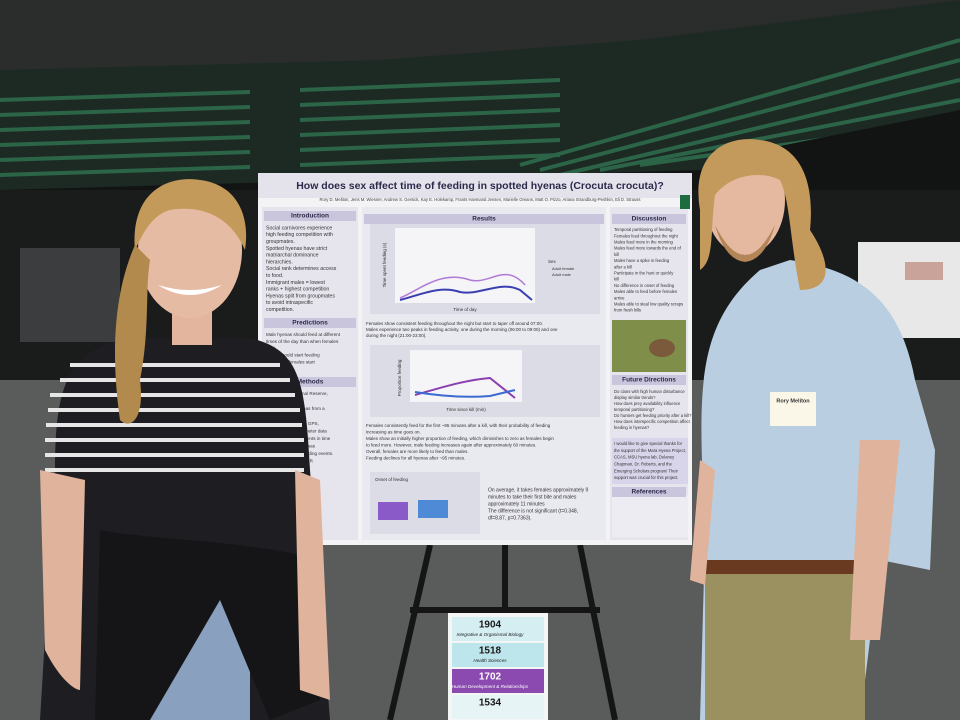 This screenshot has height=720, width=960. Describe the element at coordinates (290, 361) in the screenshot. I see `poster-text-line: later when females start` at that location.